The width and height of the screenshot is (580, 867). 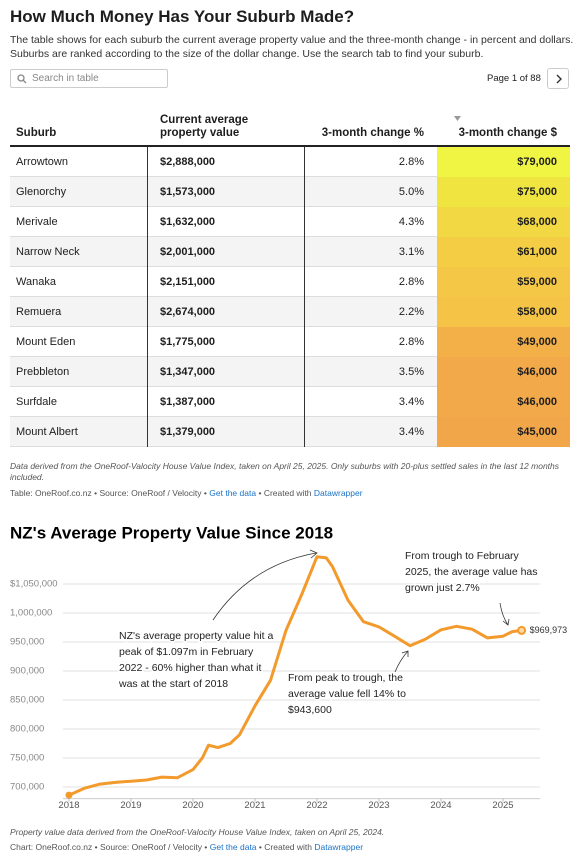 What do you see at coordinates (130, 805) in the screenshot?
I see `x-tick-label: 2019` at bounding box center [130, 805].